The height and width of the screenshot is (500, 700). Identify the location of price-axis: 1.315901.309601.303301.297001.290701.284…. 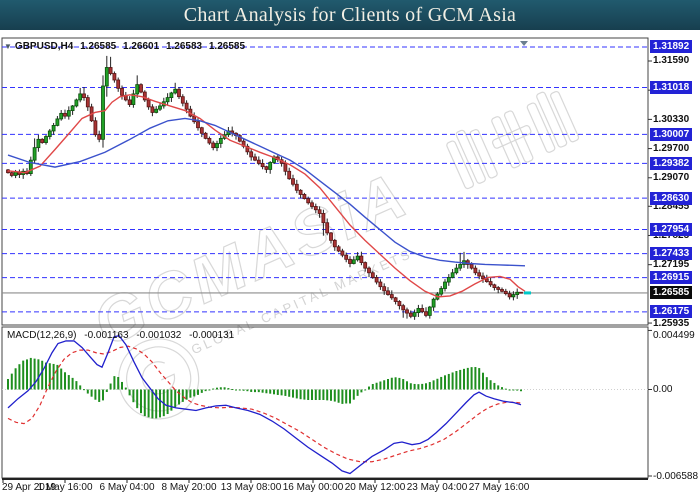
(674, 265).